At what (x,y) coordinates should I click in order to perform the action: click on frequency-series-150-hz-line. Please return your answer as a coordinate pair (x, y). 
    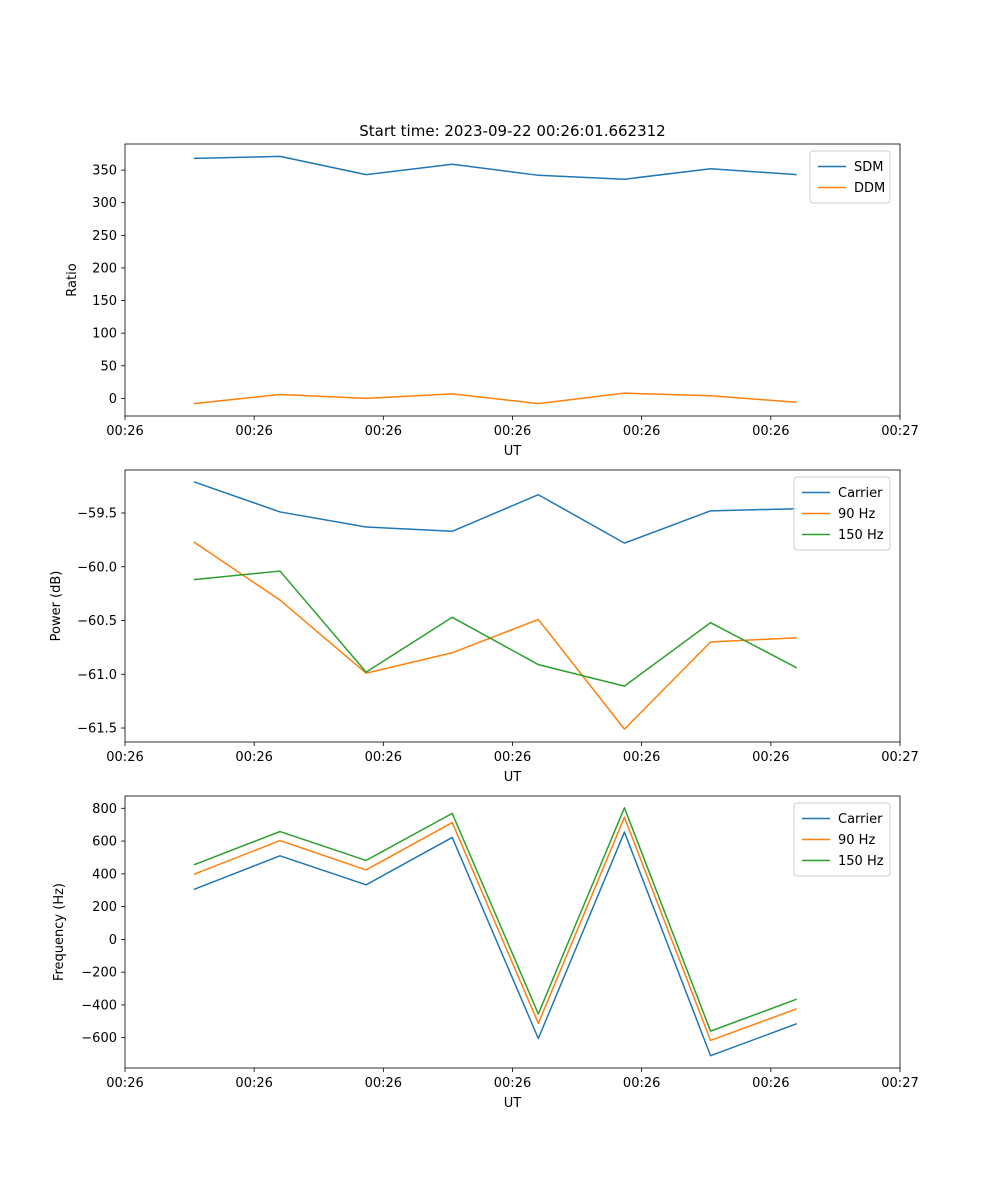
    Looking at the image, I should click on (495, 919).